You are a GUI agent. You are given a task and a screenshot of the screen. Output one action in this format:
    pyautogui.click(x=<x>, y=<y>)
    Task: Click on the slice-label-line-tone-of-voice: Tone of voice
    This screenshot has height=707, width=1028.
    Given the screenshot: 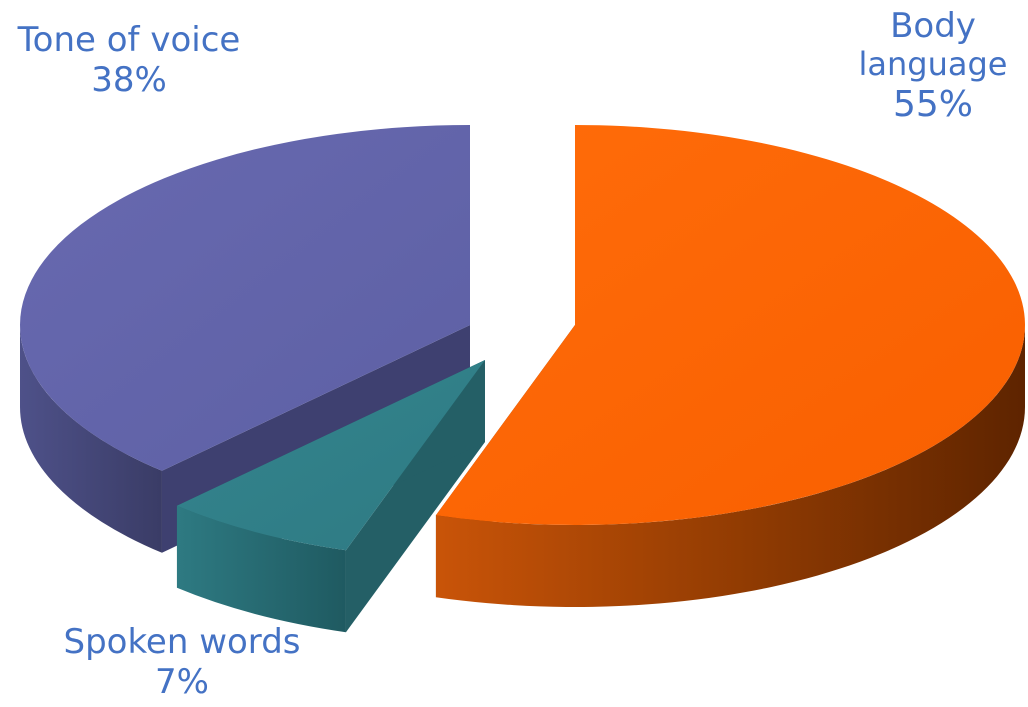 What is the action you would take?
    pyautogui.click(x=129, y=40)
    